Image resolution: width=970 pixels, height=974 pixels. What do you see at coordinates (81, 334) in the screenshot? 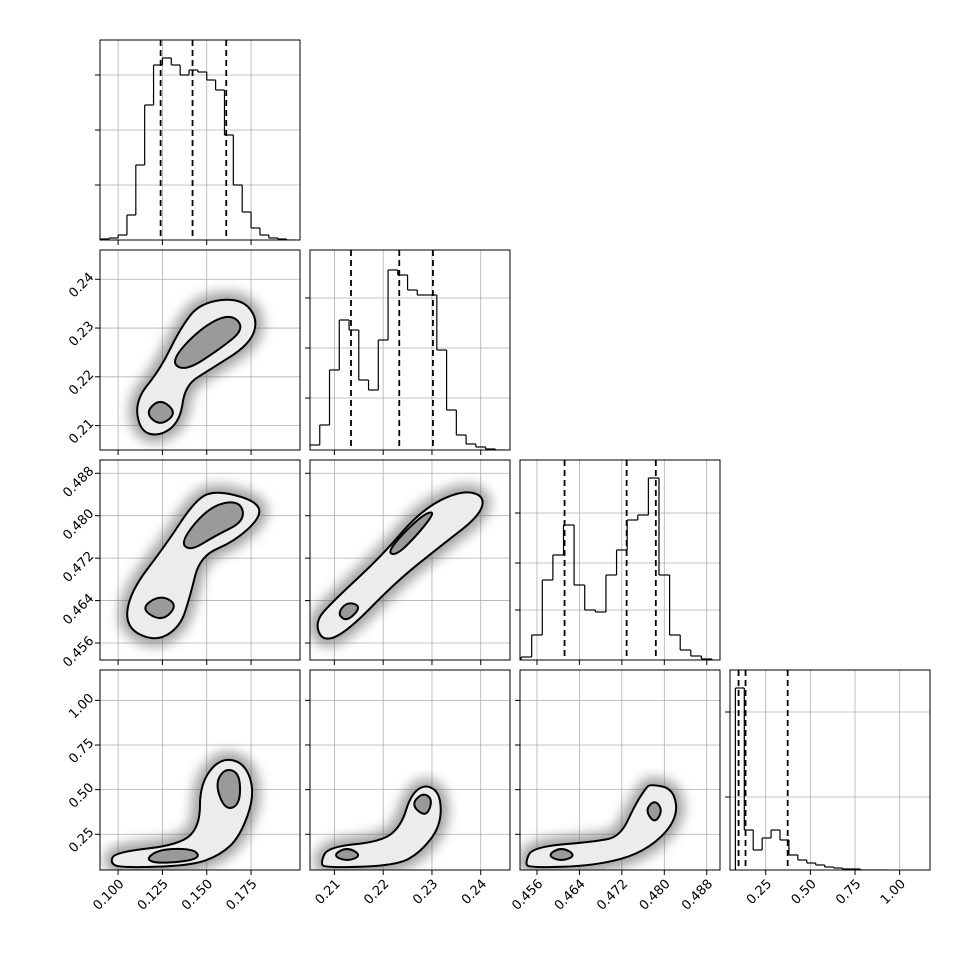
I see `y-tick-label: 0.23` at bounding box center [81, 334].